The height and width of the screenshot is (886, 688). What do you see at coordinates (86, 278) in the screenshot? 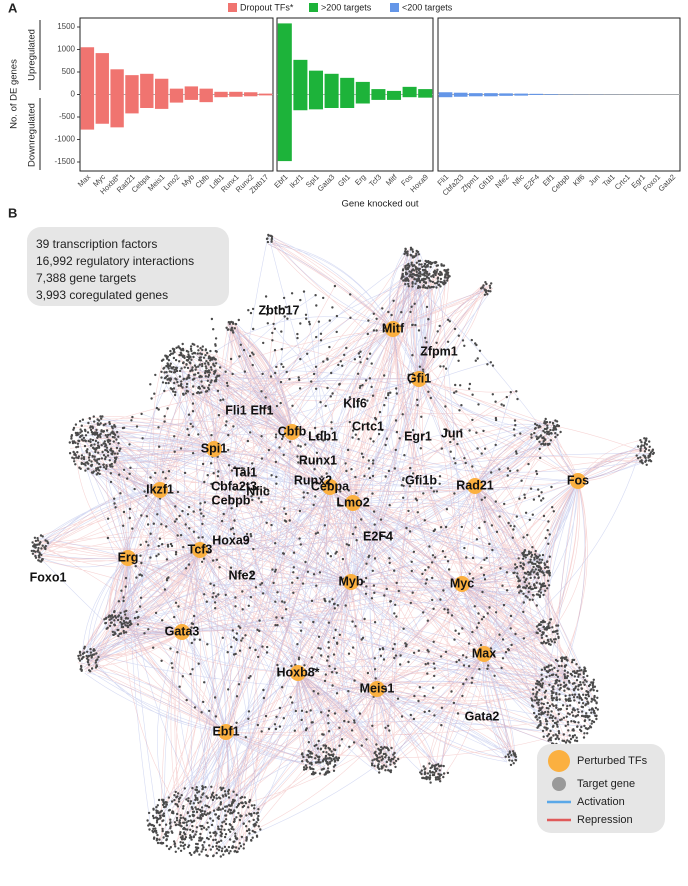
I see `stat-line: 7,388 gene targets` at bounding box center [86, 278].